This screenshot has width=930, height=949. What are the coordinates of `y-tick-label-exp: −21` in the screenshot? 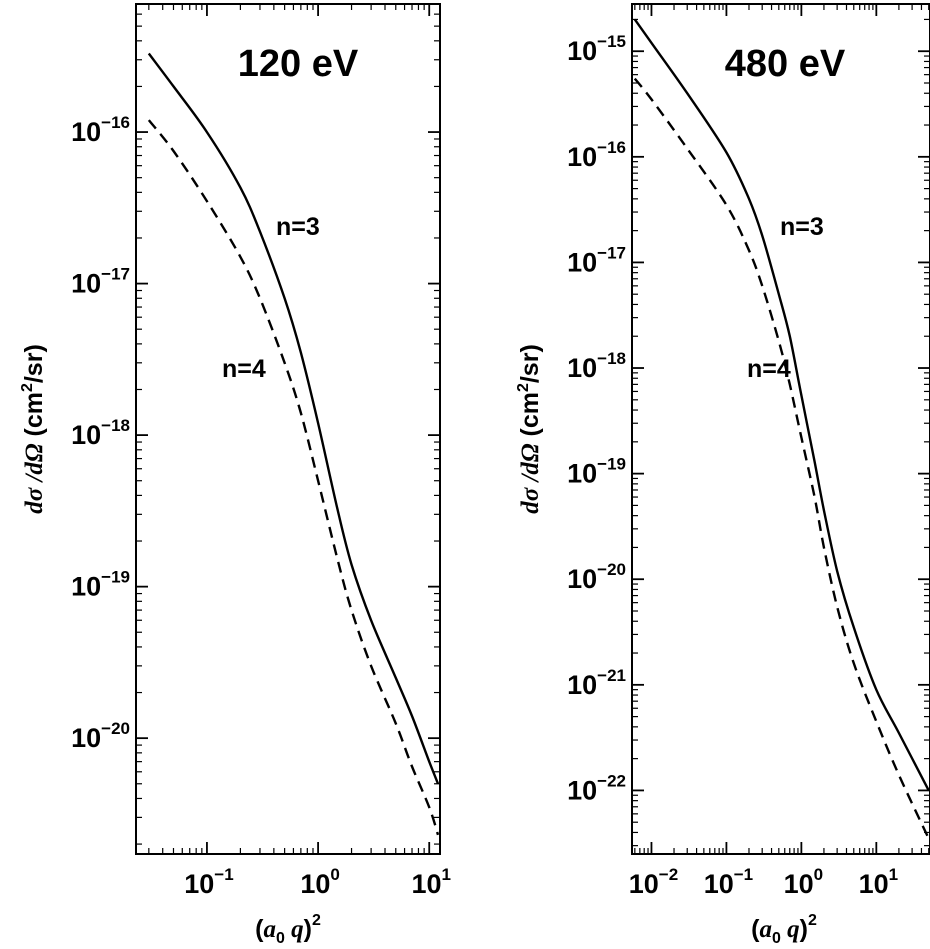 It's located at (611, 675).